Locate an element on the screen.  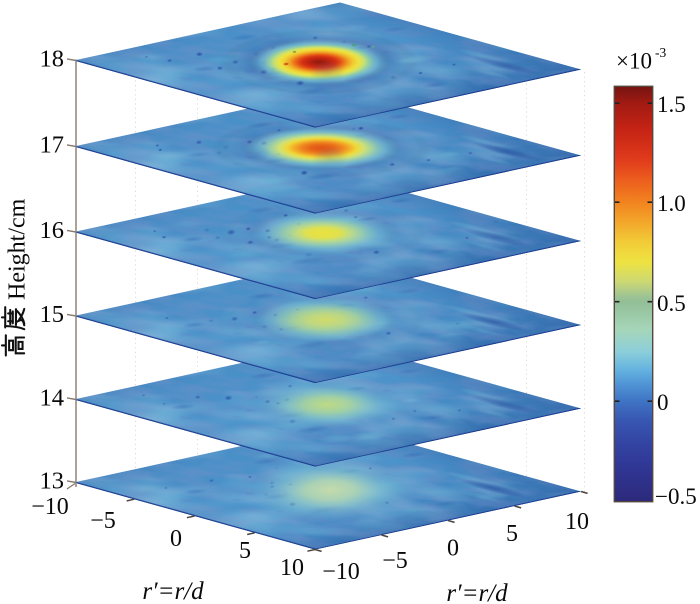
svg-text: −0.5 is located at coordinates (676, 496).